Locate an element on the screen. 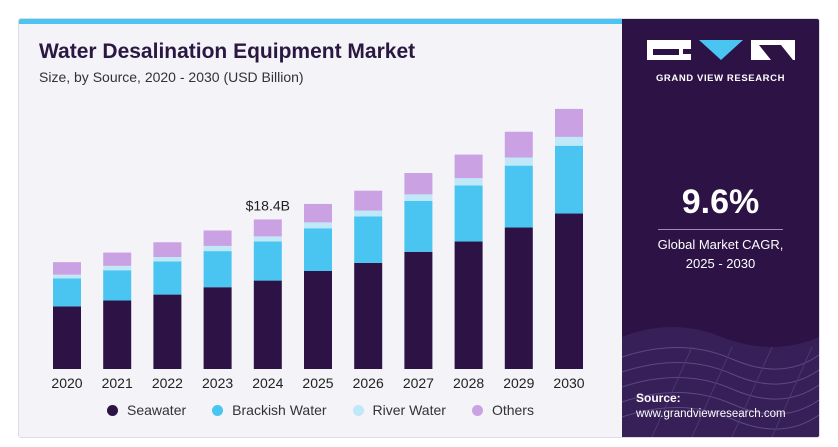 This screenshot has width=838, height=447. chart-legend: Seawater Brackish Water River Water Others is located at coordinates (333, 410).